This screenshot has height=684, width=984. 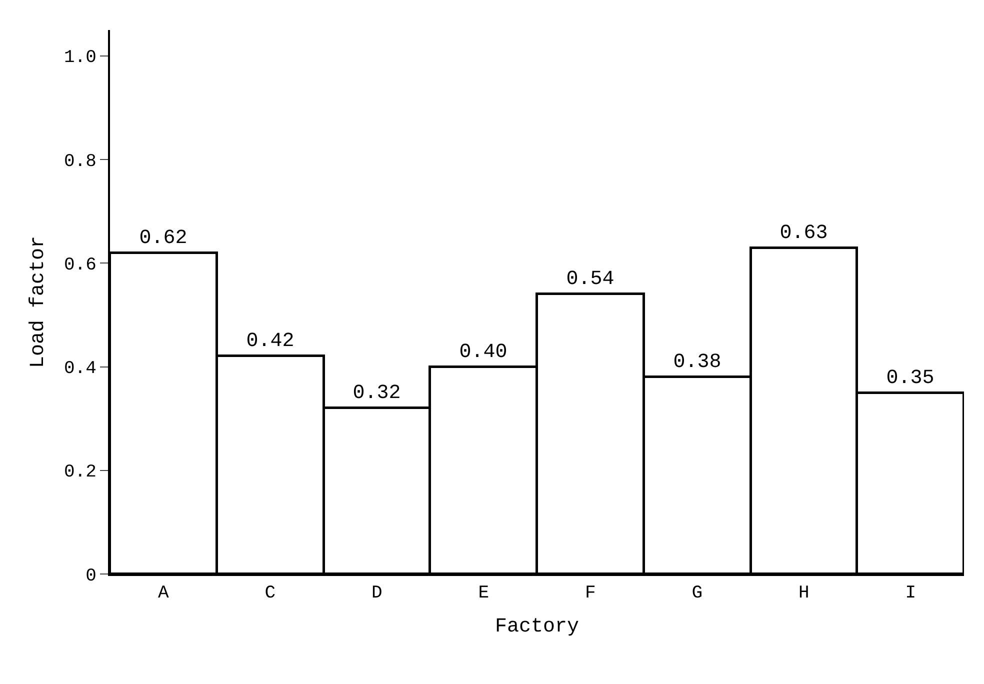 What do you see at coordinates (697, 362) in the screenshot?
I see `data-label: 0.38` at bounding box center [697, 362].